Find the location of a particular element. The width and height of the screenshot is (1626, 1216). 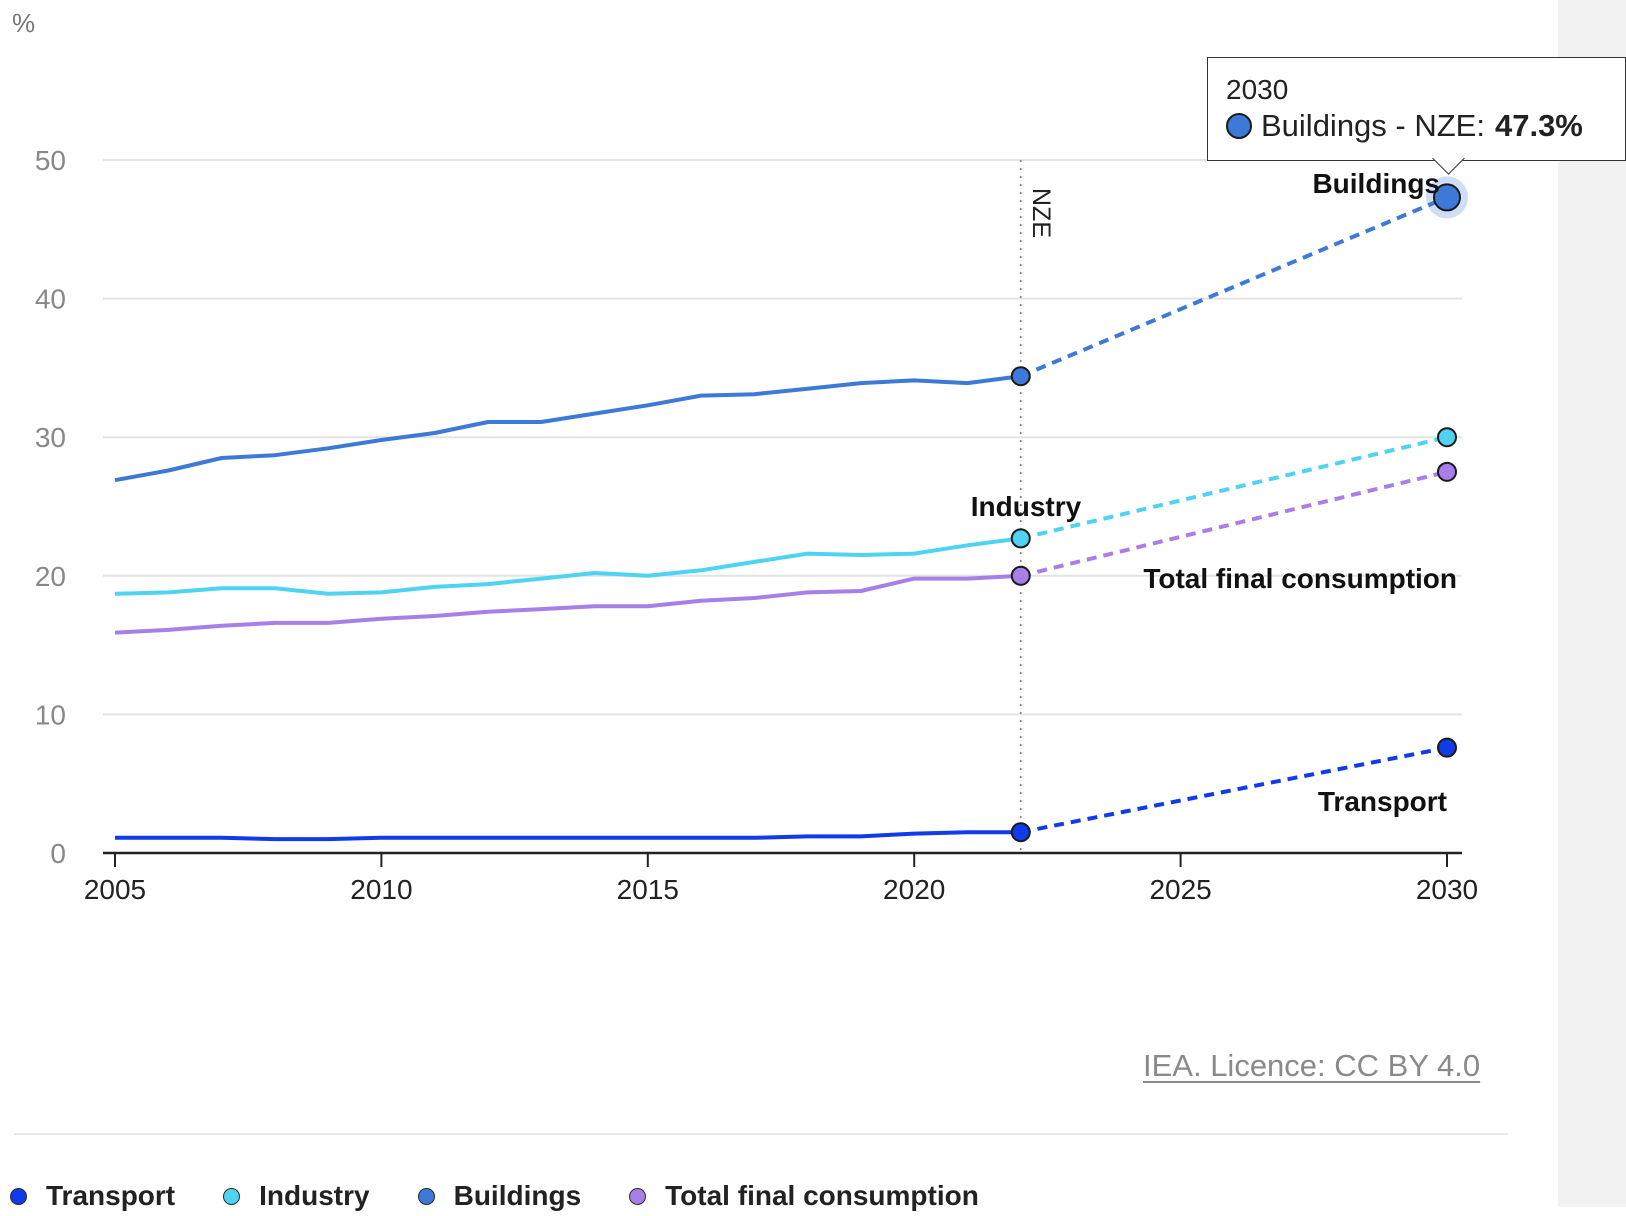

legend-item-industry: Industry is located at coordinates (296, 1196).